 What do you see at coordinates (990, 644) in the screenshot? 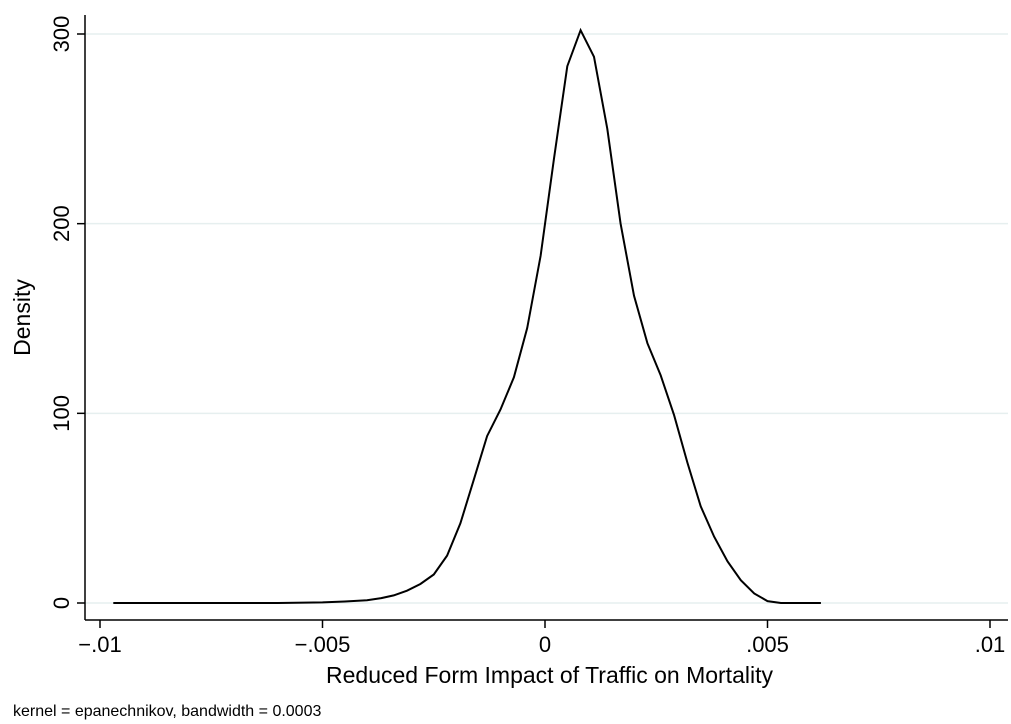
I see `x-tick-label-4: .01` at bounding box center [990, 644].